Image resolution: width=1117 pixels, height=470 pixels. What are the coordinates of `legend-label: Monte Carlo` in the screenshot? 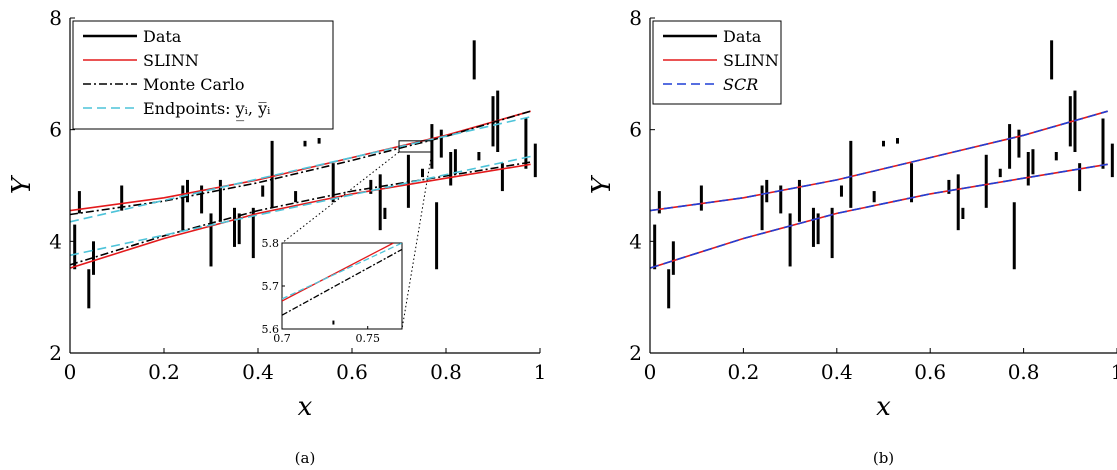 It's located at (193, 84).